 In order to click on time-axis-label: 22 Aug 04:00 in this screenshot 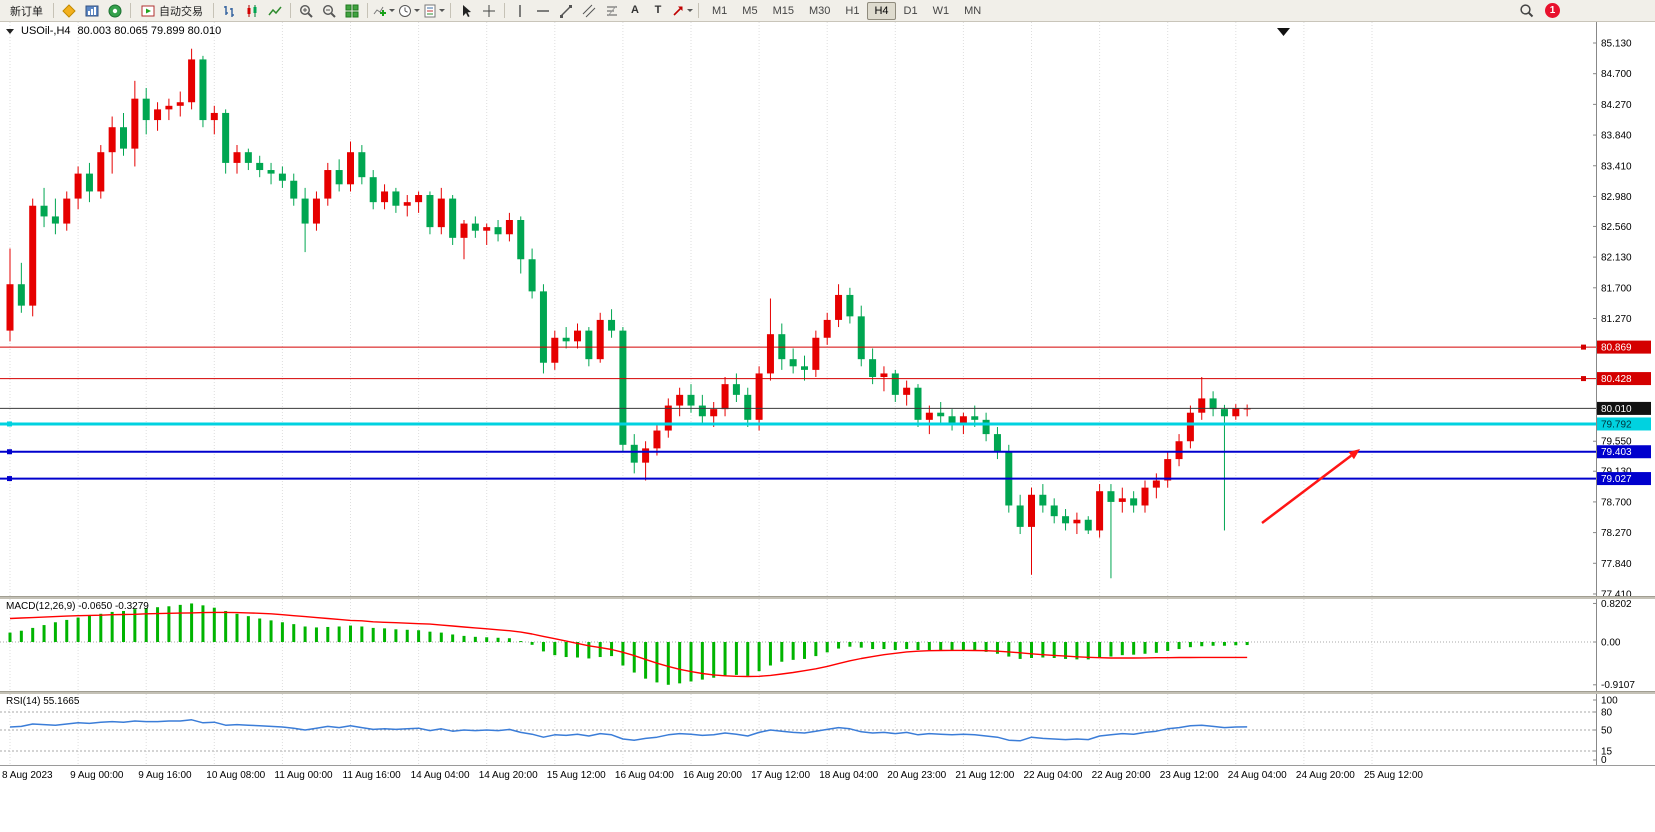, I will do `click(1053, 775)`.